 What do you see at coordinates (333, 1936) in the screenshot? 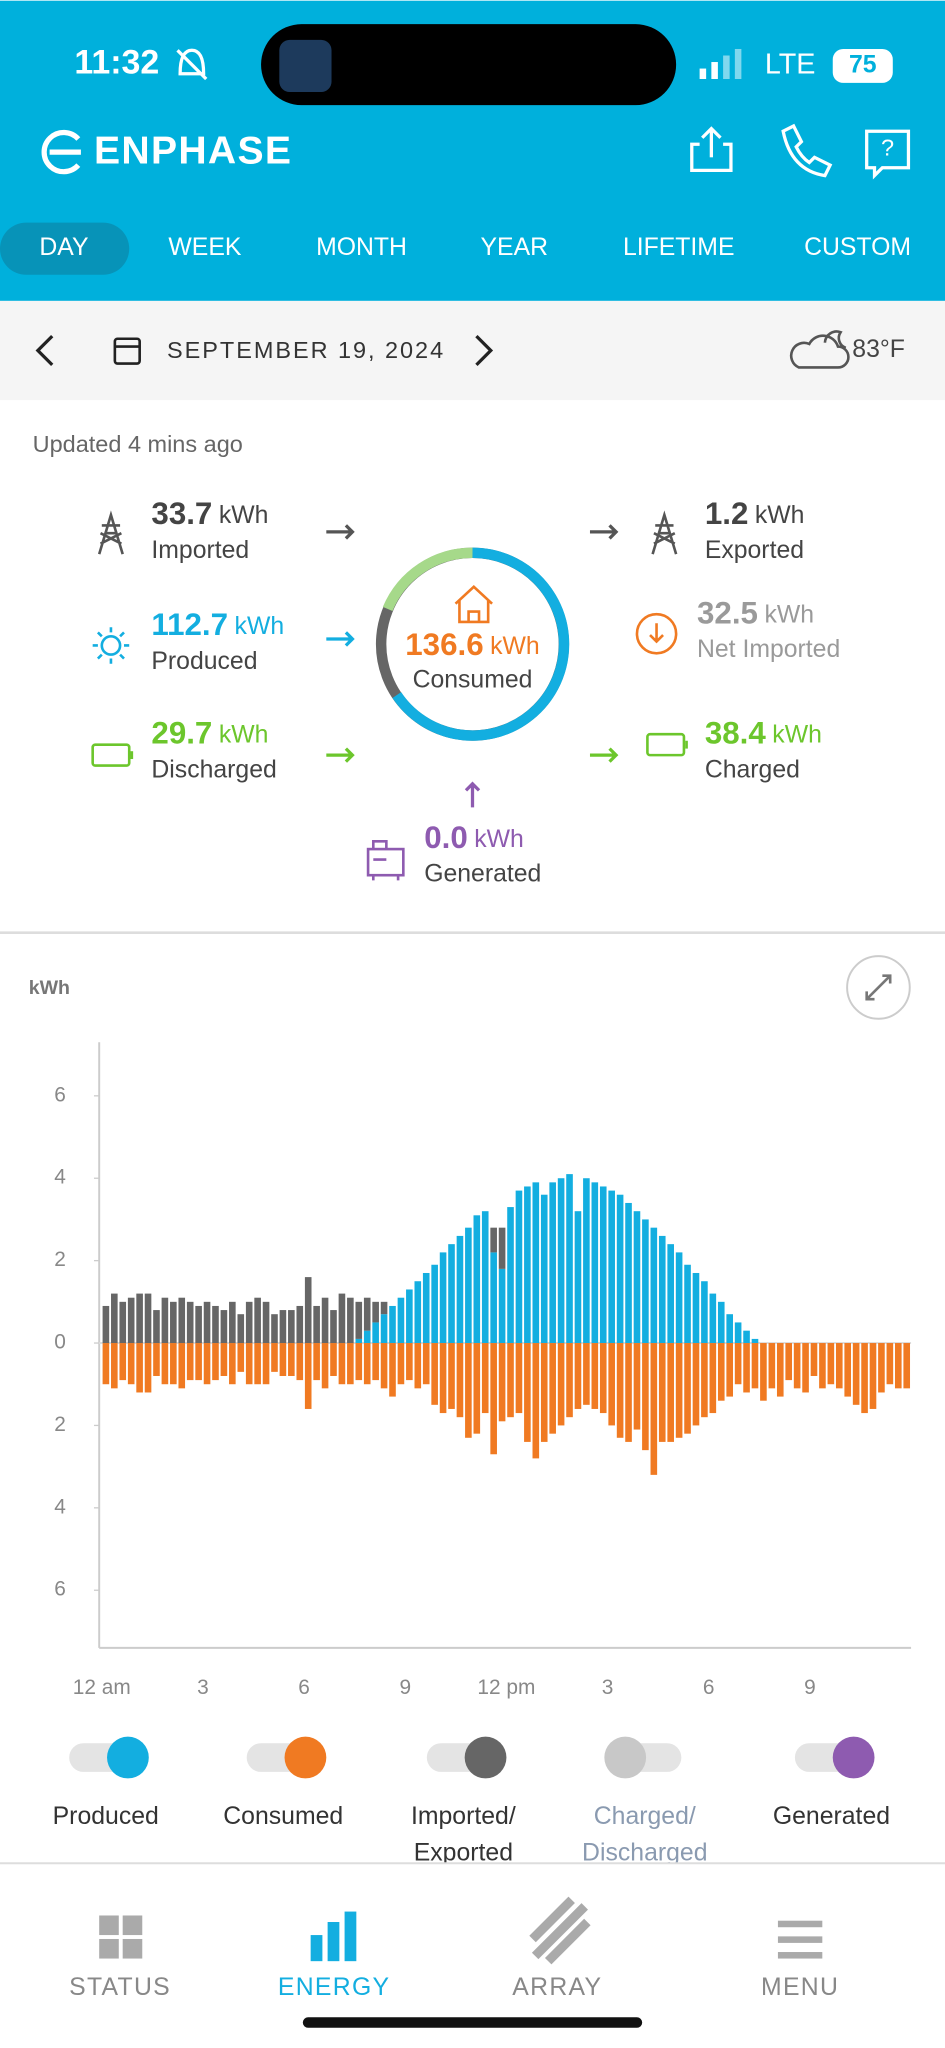
I see `energy-icon` at bounding box center [333, 1936].